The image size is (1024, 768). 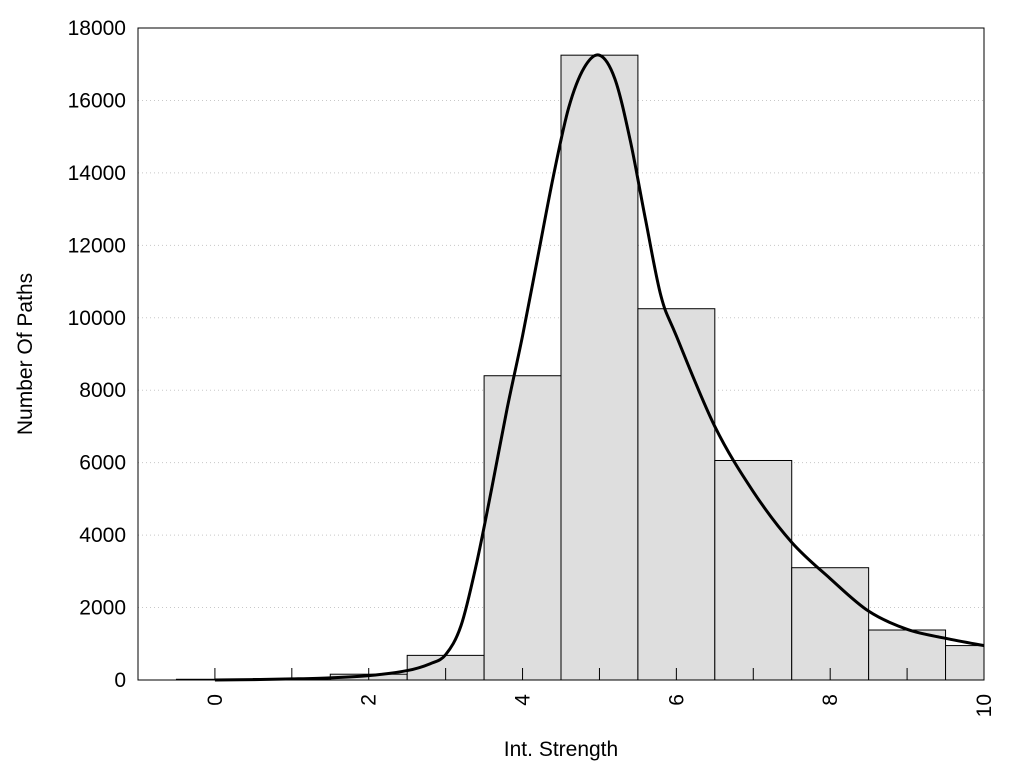 I want to click on y-tick-label: 8000, so click(x=102, y=390).